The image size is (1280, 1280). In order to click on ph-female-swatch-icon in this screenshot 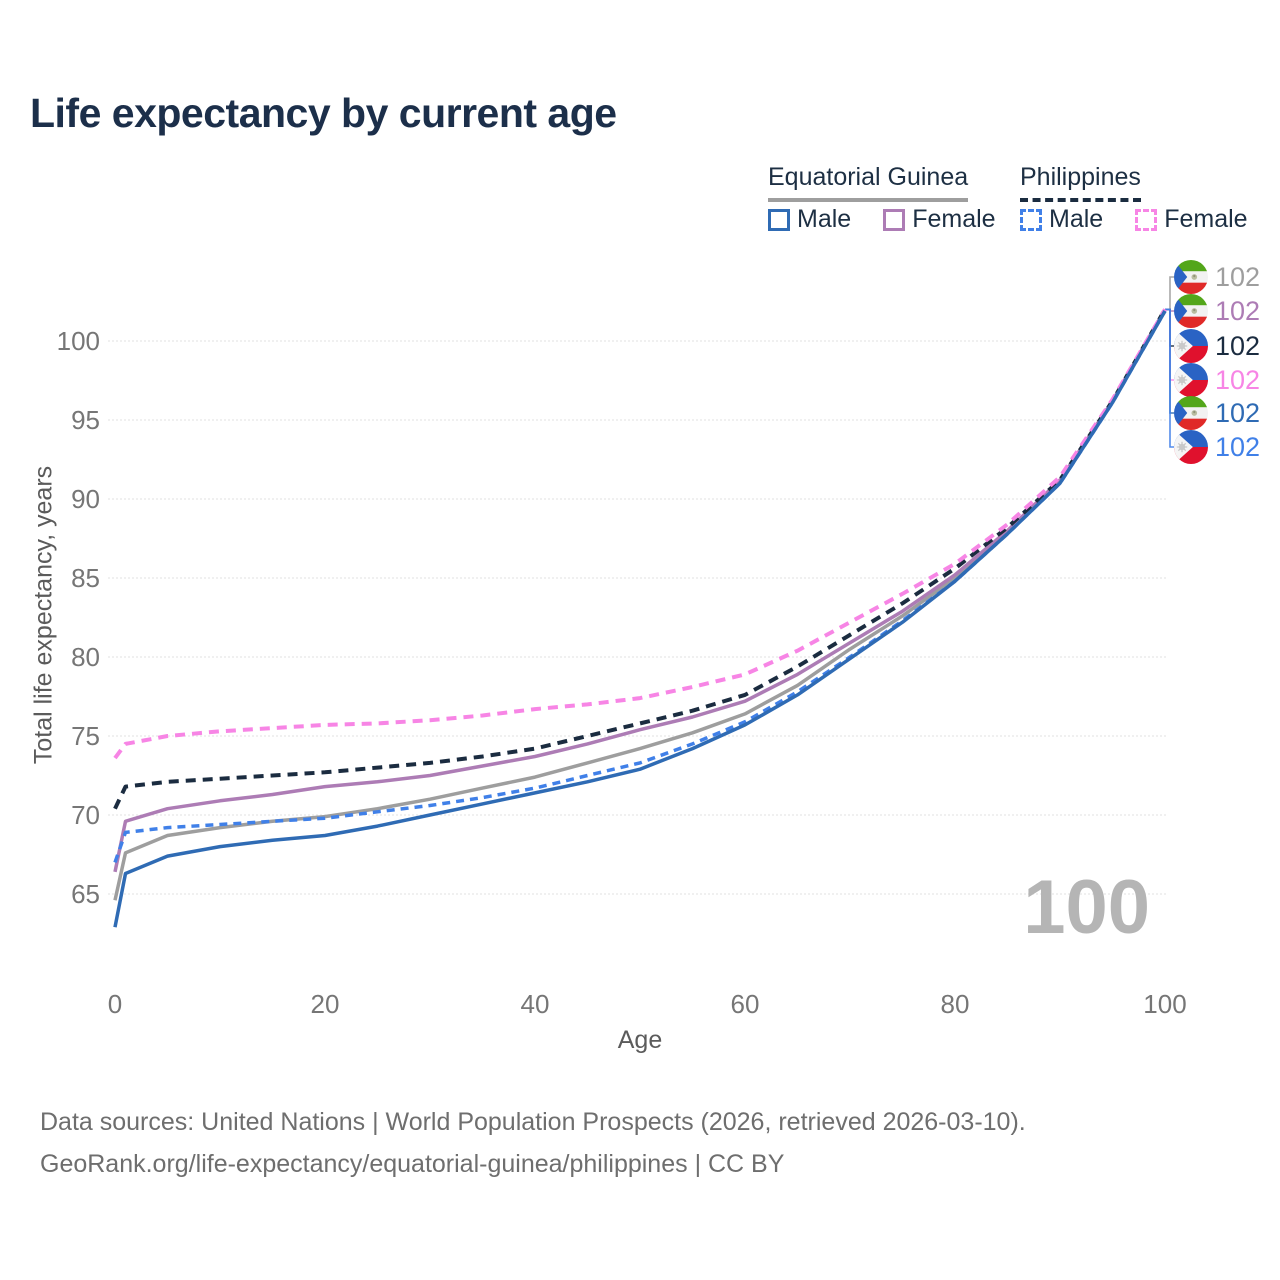, I will do `click(1146, 219)`.